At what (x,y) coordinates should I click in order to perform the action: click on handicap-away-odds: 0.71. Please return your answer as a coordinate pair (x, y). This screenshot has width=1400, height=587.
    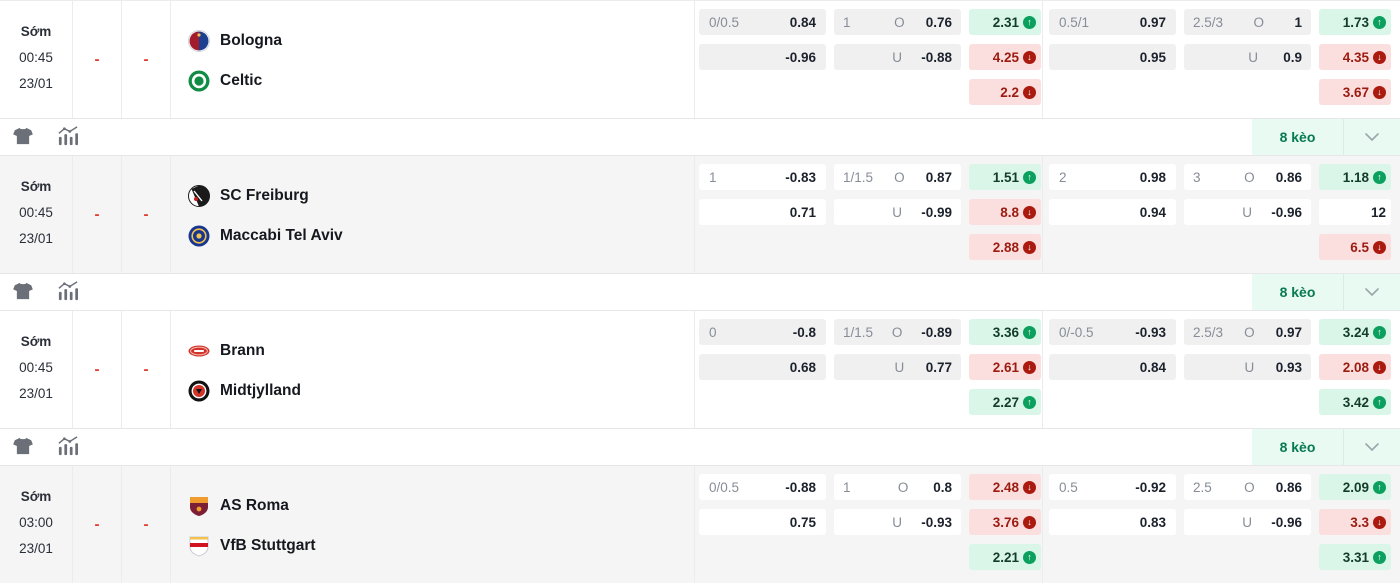
    Looking at the image, I should click on (762, 212).